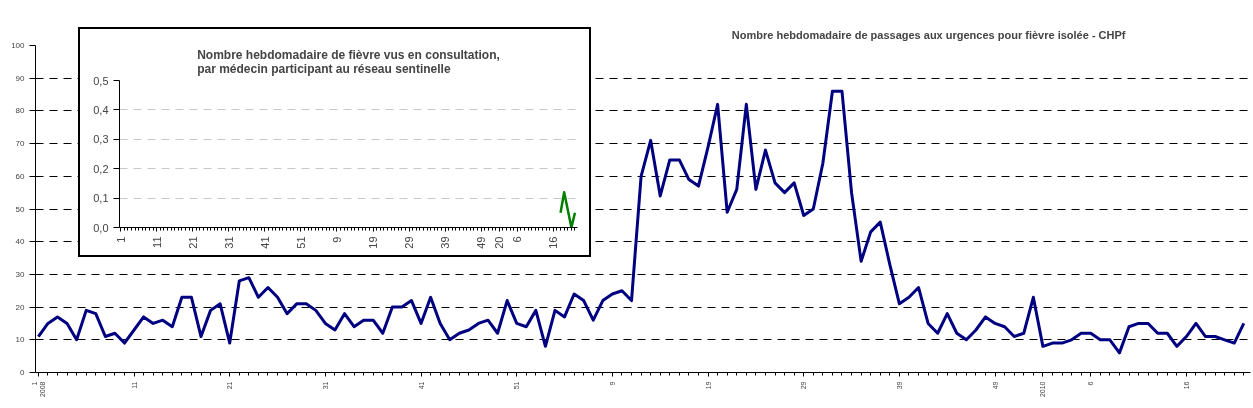 This screenshot has height=408, width=1253. What do you see at coordinates (101, 168) in the screenshot?
I see `y-tick-label: 0,2` at bounding box center [101, 168].